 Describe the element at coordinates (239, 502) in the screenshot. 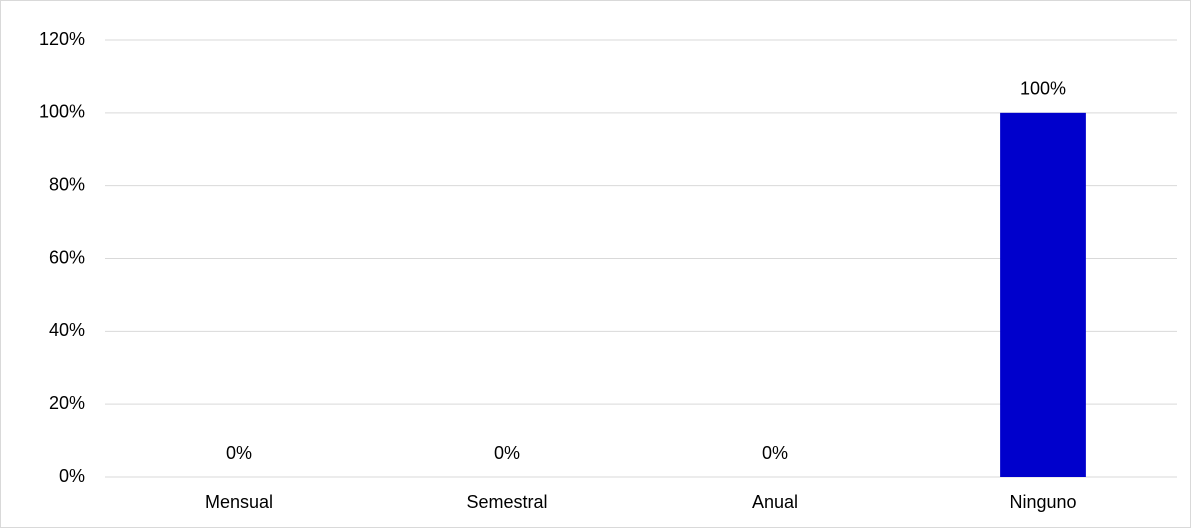

I see `x-tick-label: Mensual` at that location.